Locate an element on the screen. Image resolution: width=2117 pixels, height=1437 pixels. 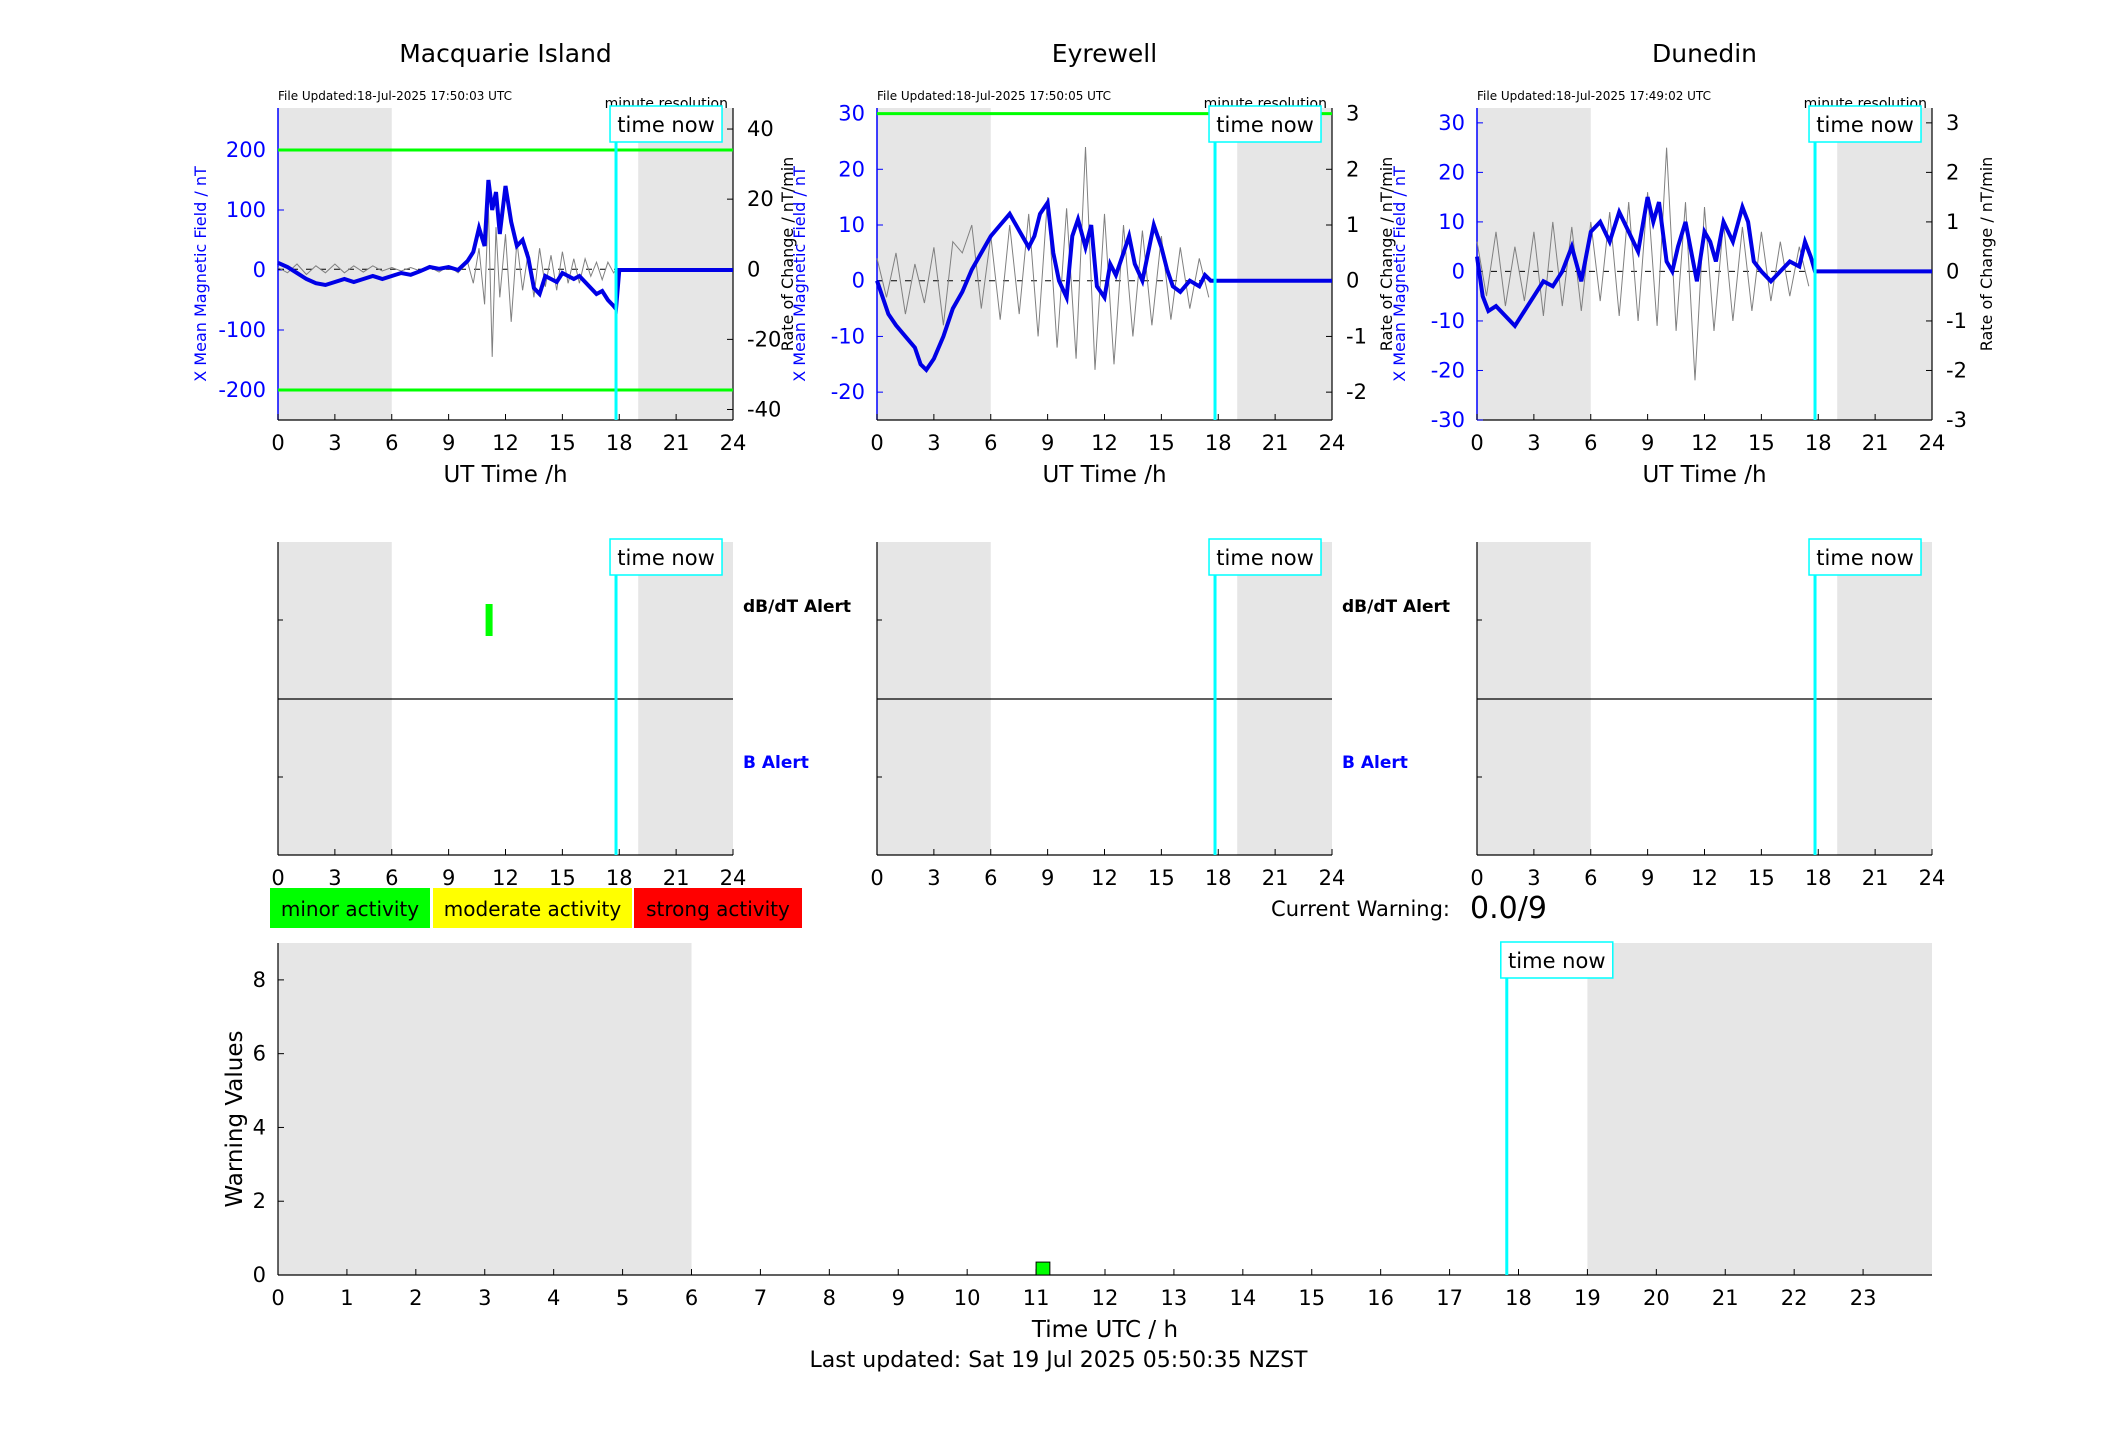
eyrewell-alerts-x-tick-label: 18 is located at coordinates (1218, 878).